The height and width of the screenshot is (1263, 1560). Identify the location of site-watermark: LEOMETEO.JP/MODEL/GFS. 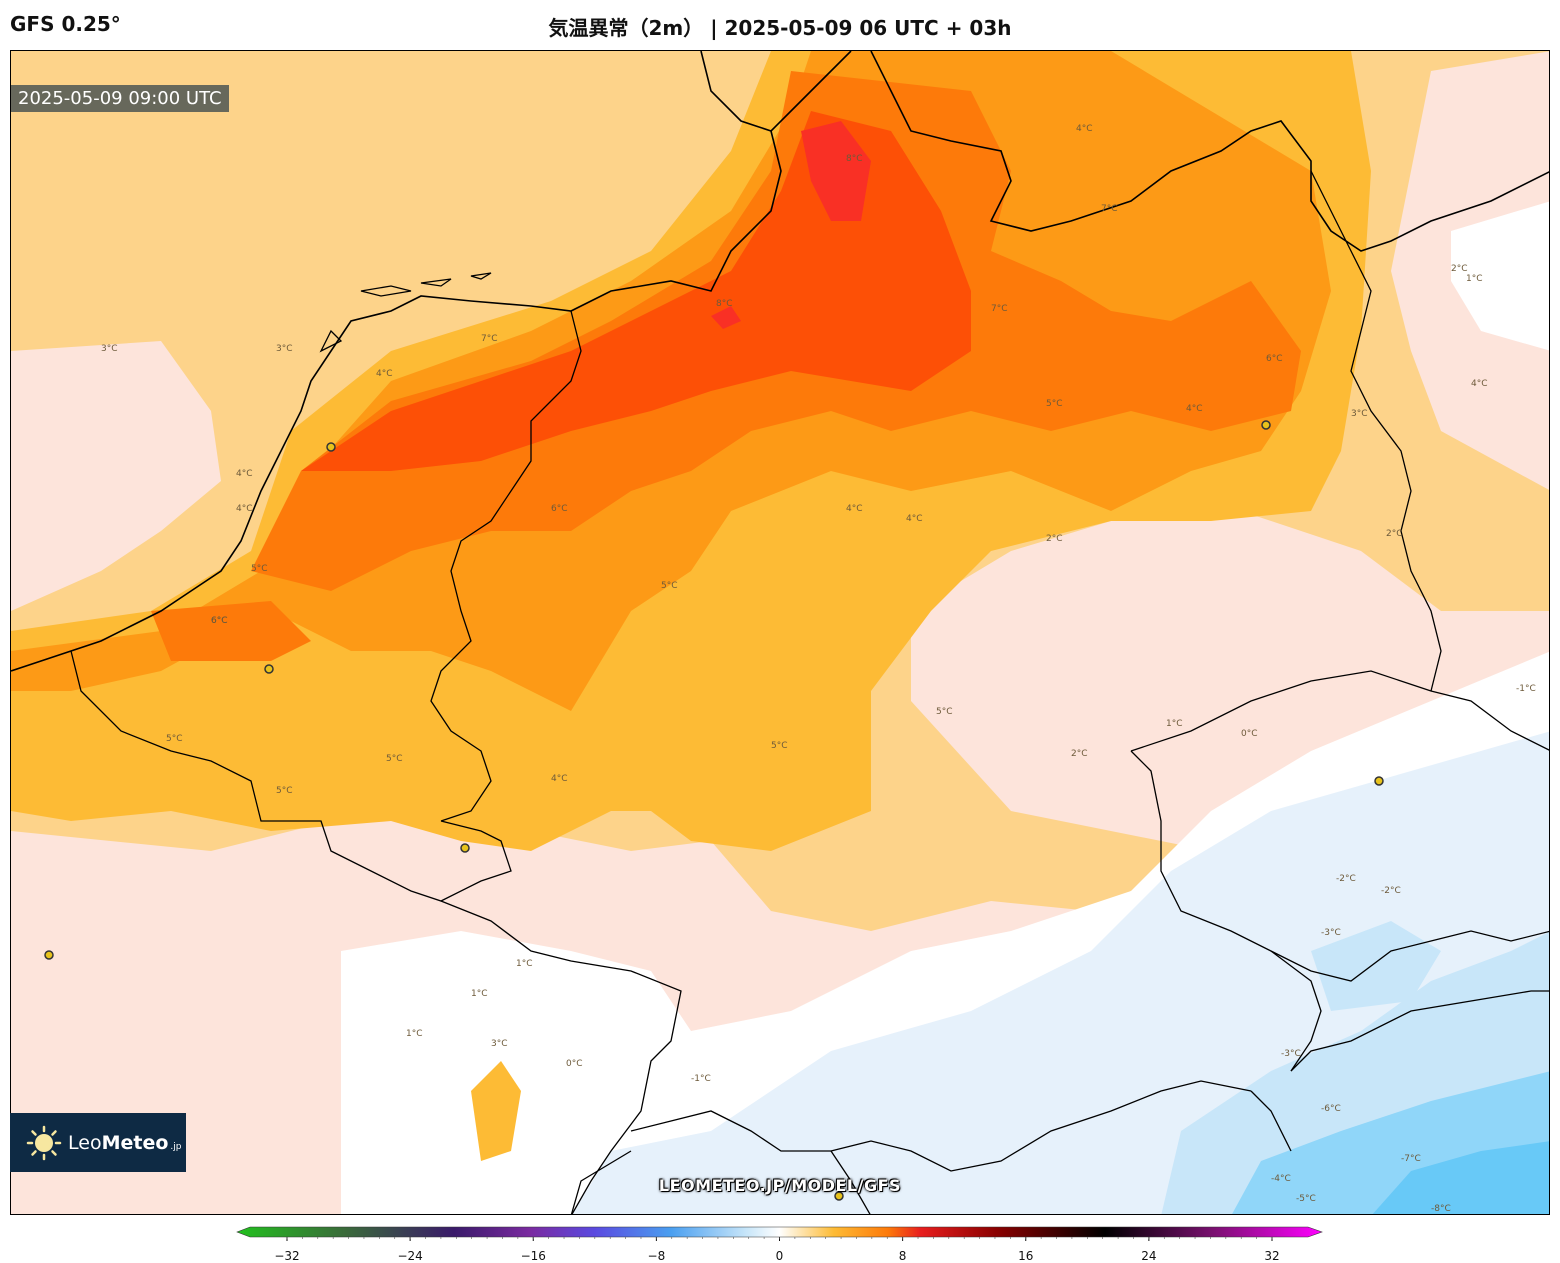
(780, 1185).